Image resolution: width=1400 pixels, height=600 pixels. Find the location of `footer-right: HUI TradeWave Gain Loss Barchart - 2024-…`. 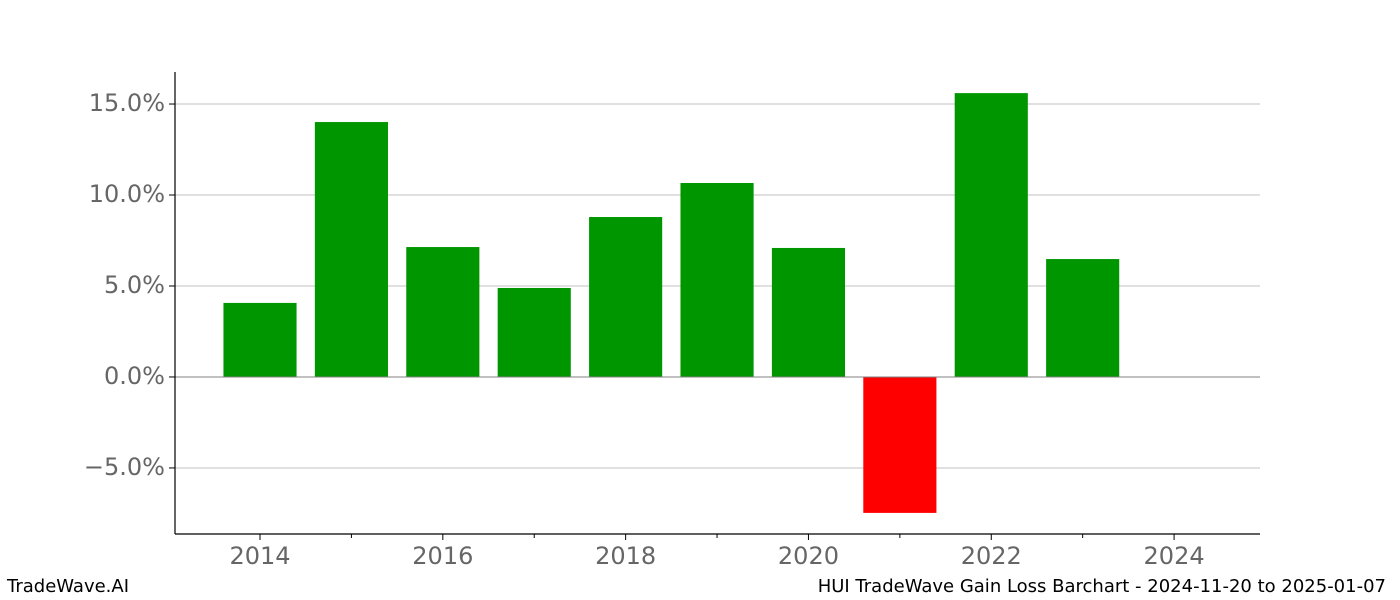

footer-right: HUI TradeWave Gain Loss Barchart - 2024-… is located at coordinates (1102, 586).